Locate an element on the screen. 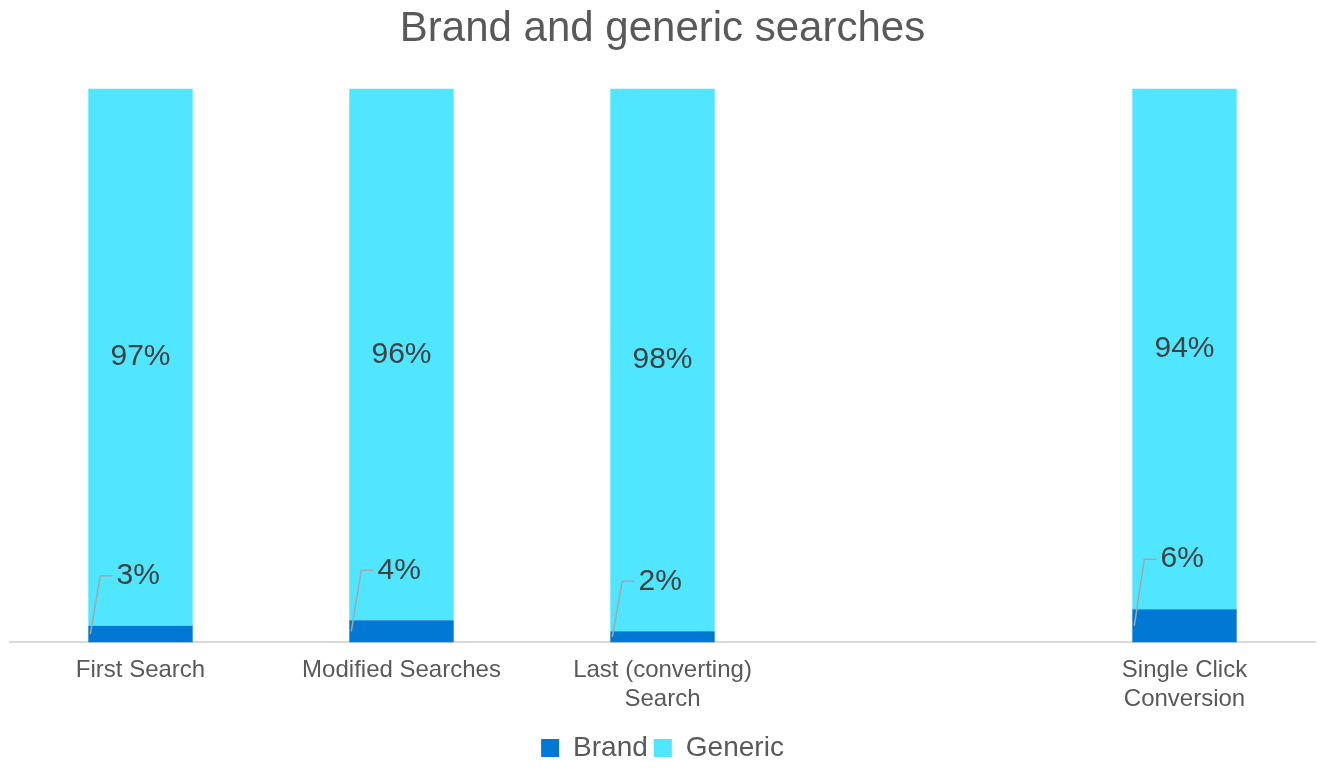 The image size is (1325, 772). data-label: 4% is located at coordinates (399, 568).